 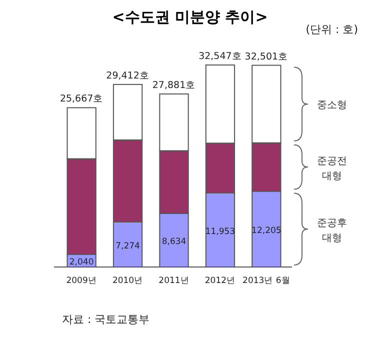 I want to click on data-label: 8,634, so click(x=174, y=242).